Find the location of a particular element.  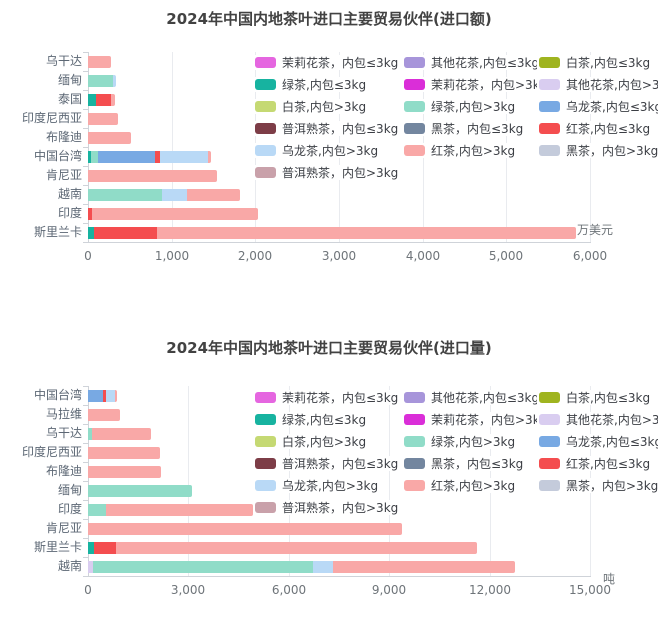

legend-label: 红茶,内包>3kg is located at coordinates (473, 151).